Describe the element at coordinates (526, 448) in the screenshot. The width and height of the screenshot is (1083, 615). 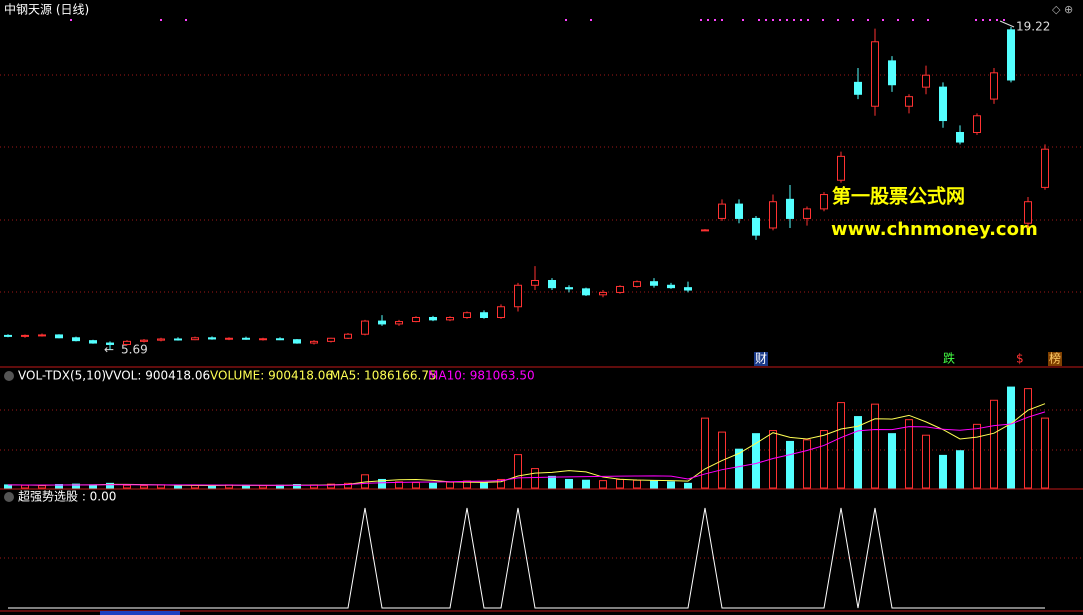
I see `ma-line` at that location.